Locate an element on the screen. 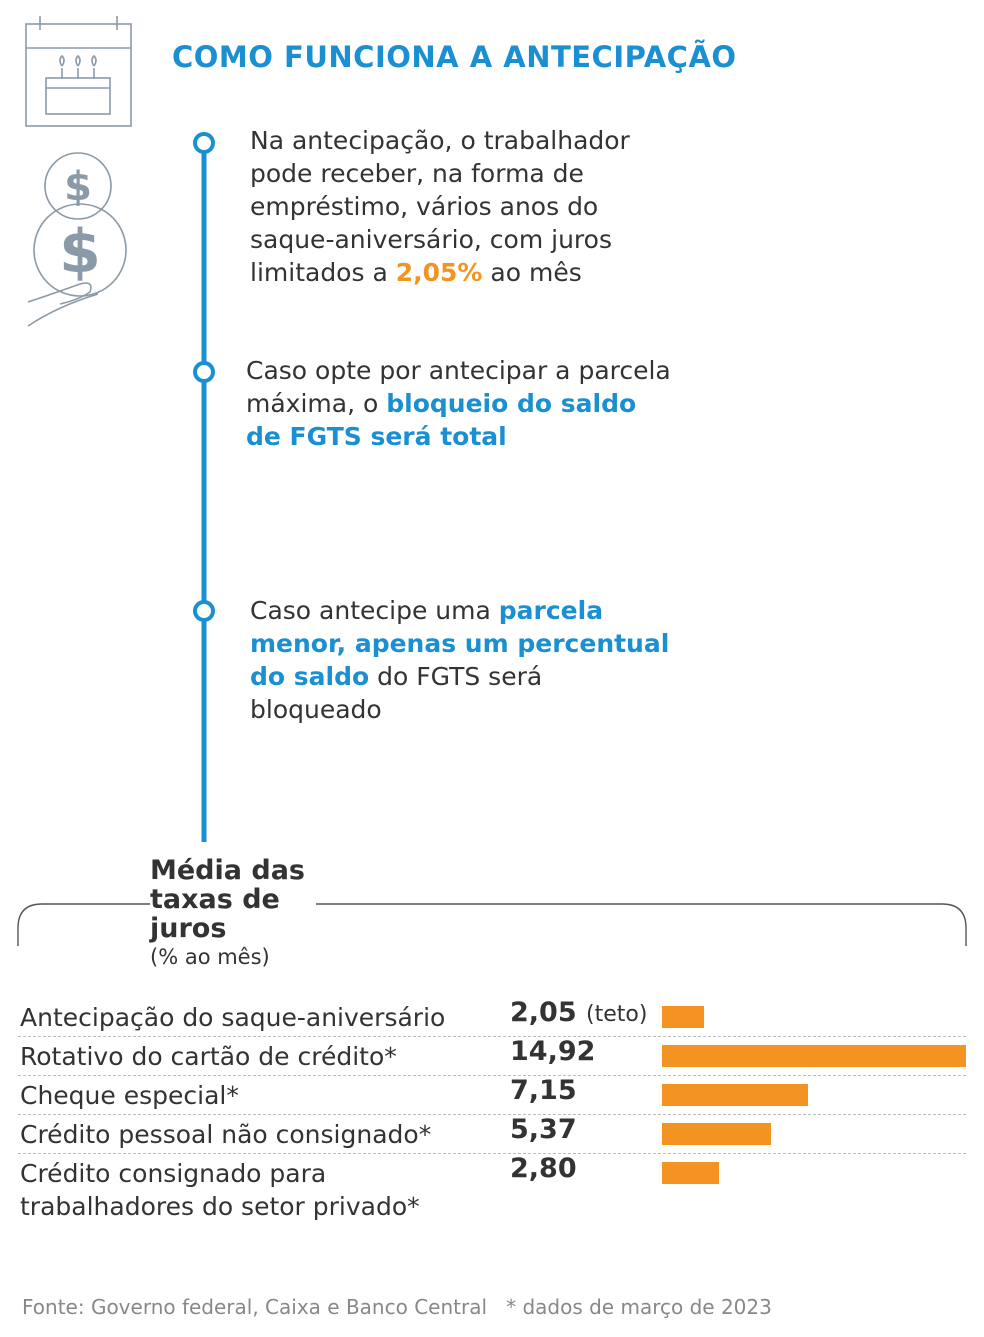 The height and width of the screenshot is (1337, 984). value-label: 7,15 is located at coordinates (543, 1090).